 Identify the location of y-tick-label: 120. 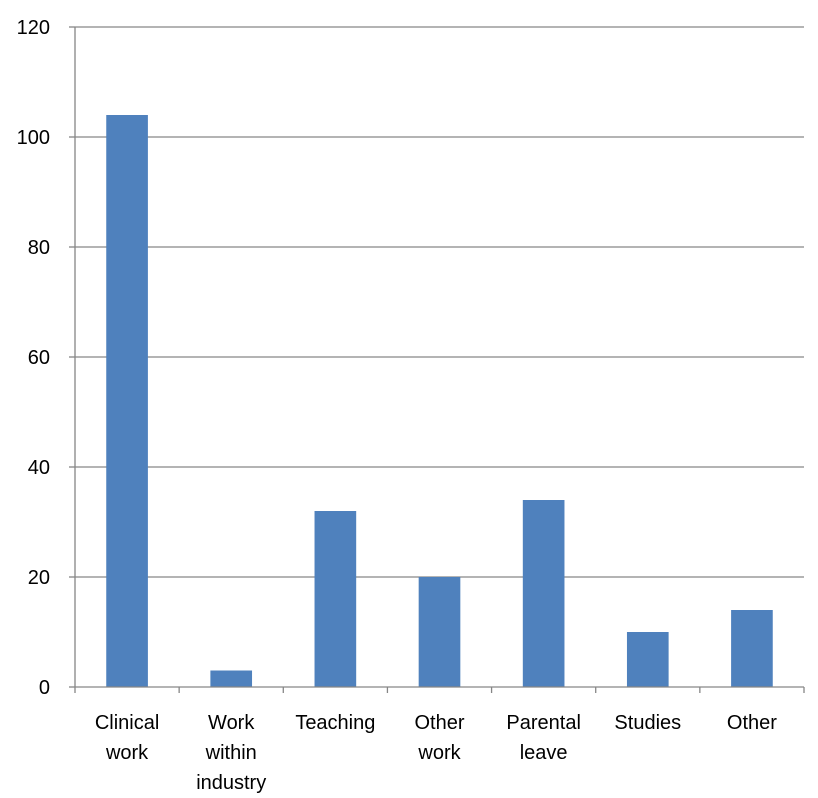
(33, 28).